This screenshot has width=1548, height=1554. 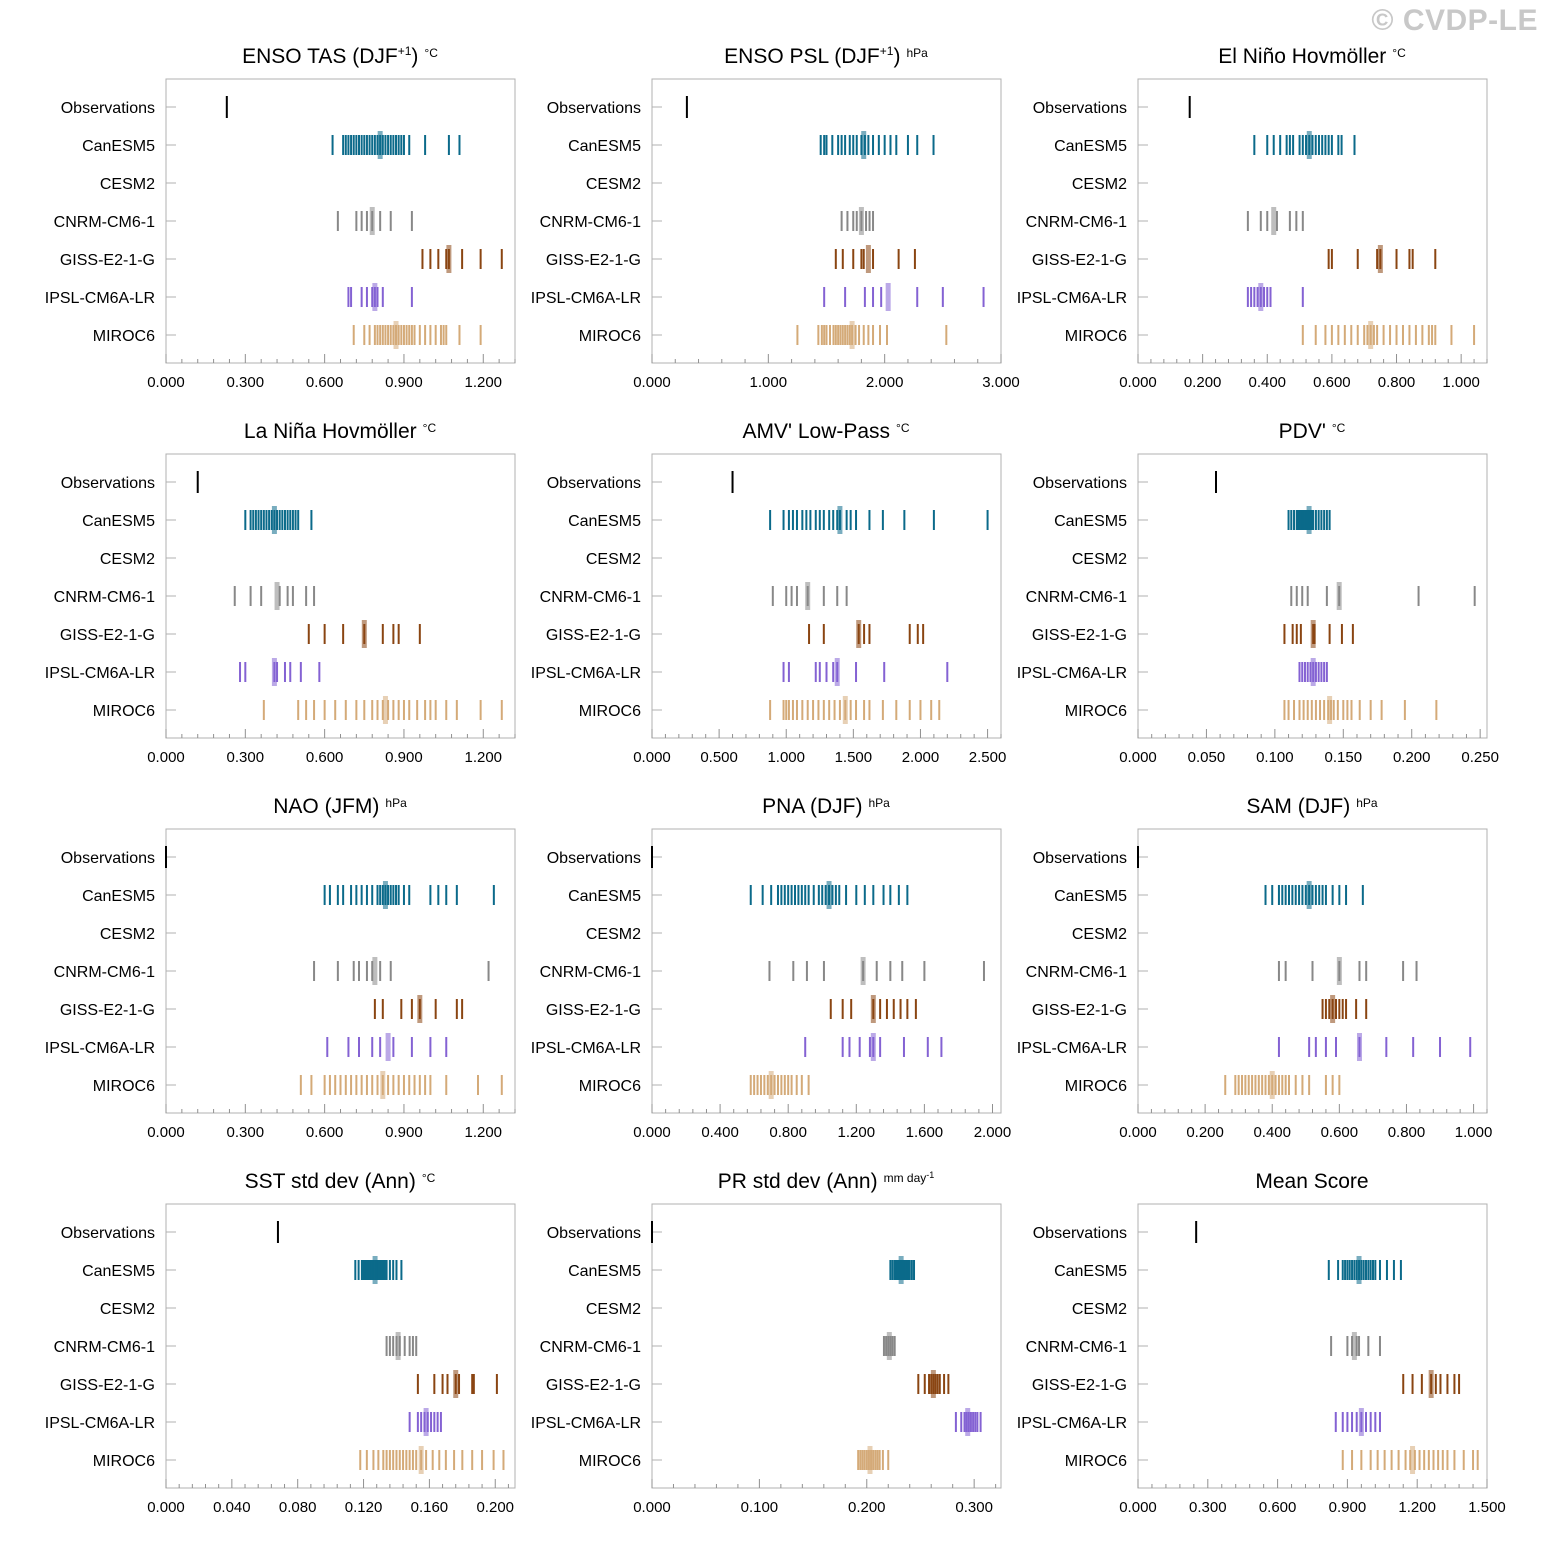 What do you see at coordinates (925, 1132) in the screenshot?
I see `tick-label: 1.600` at bounding box center [925, 1132].